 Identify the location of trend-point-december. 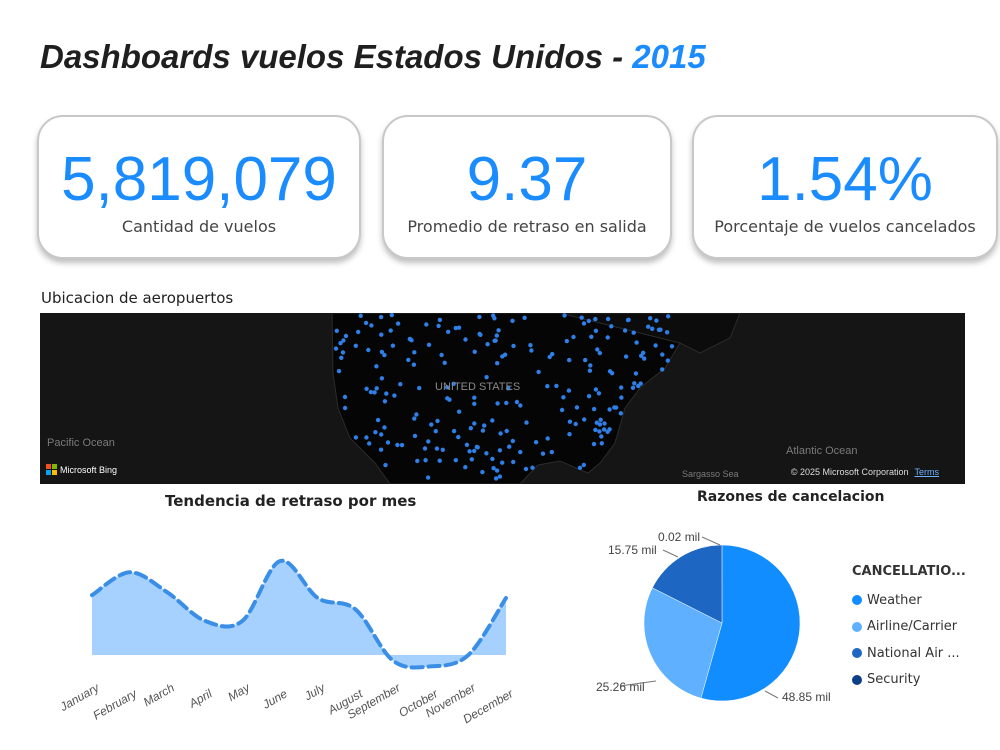
(506, 598).